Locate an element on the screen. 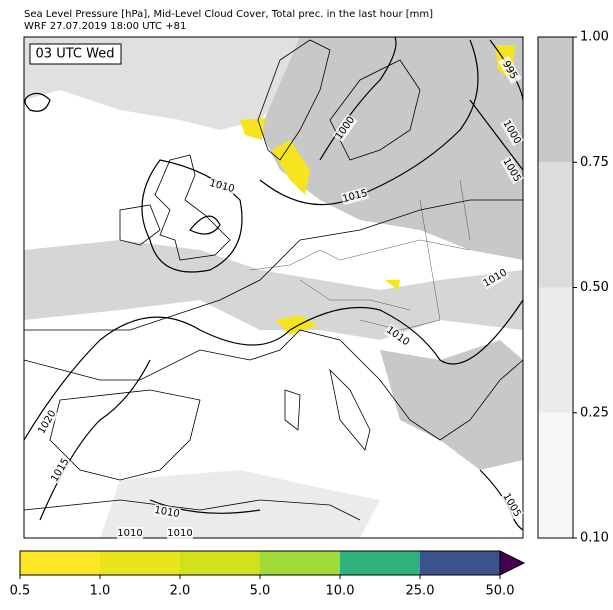 This screenshot has width=613, height=610. time-box is located at coordinates (75, 54).